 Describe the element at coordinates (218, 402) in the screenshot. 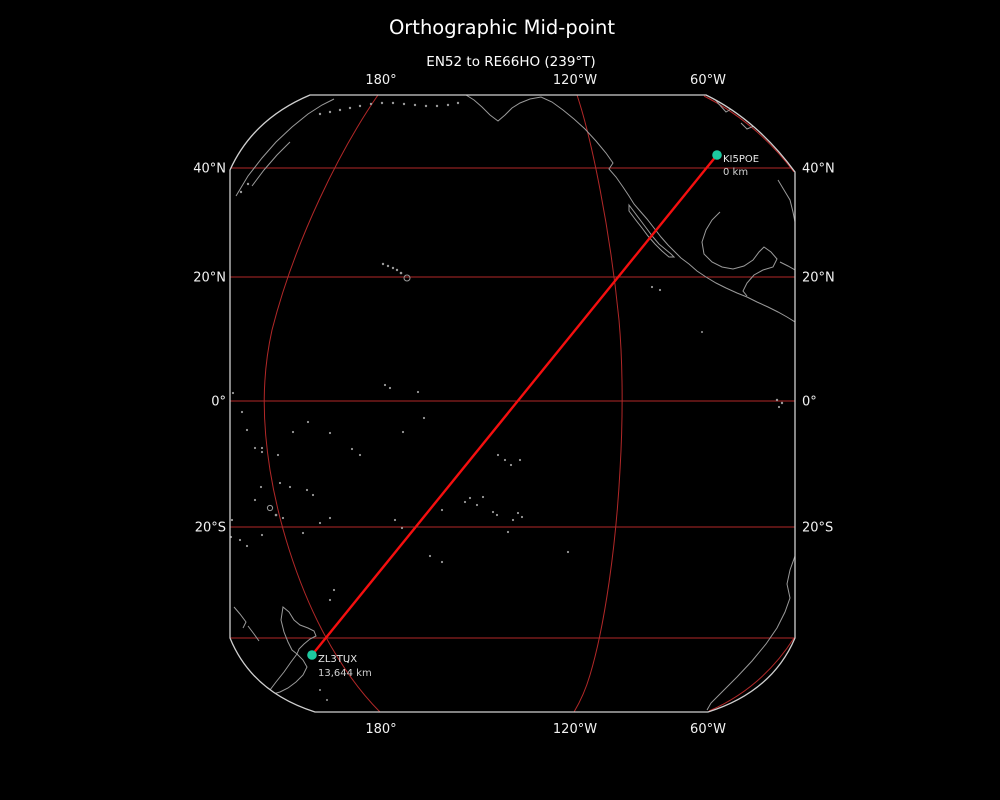

I see `tick-left-0: 0°` at that location.